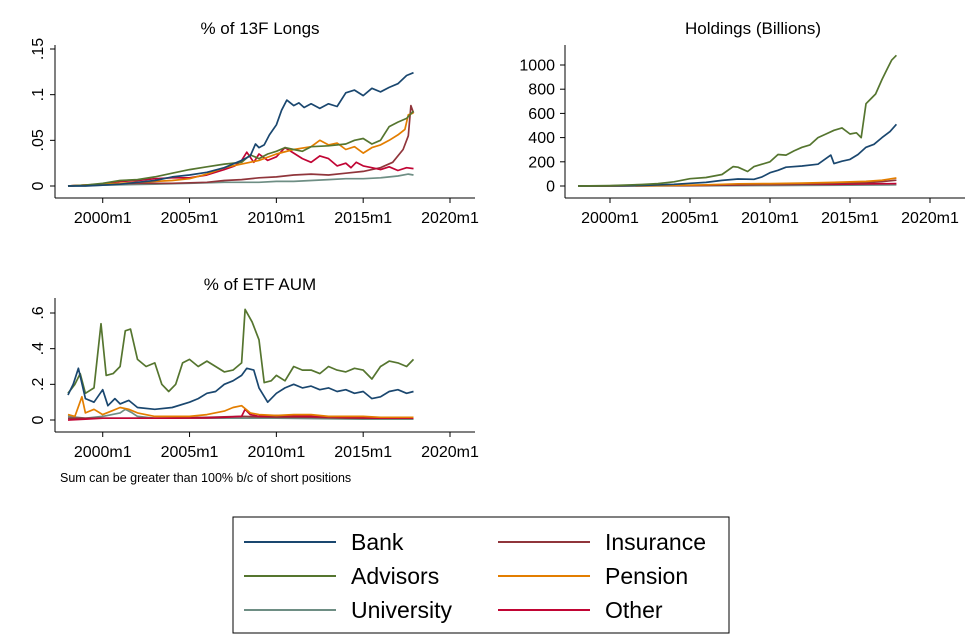  Describe the element at coordinates (634, 610) in the screenshot. I see `legend-label: Other` at that location.